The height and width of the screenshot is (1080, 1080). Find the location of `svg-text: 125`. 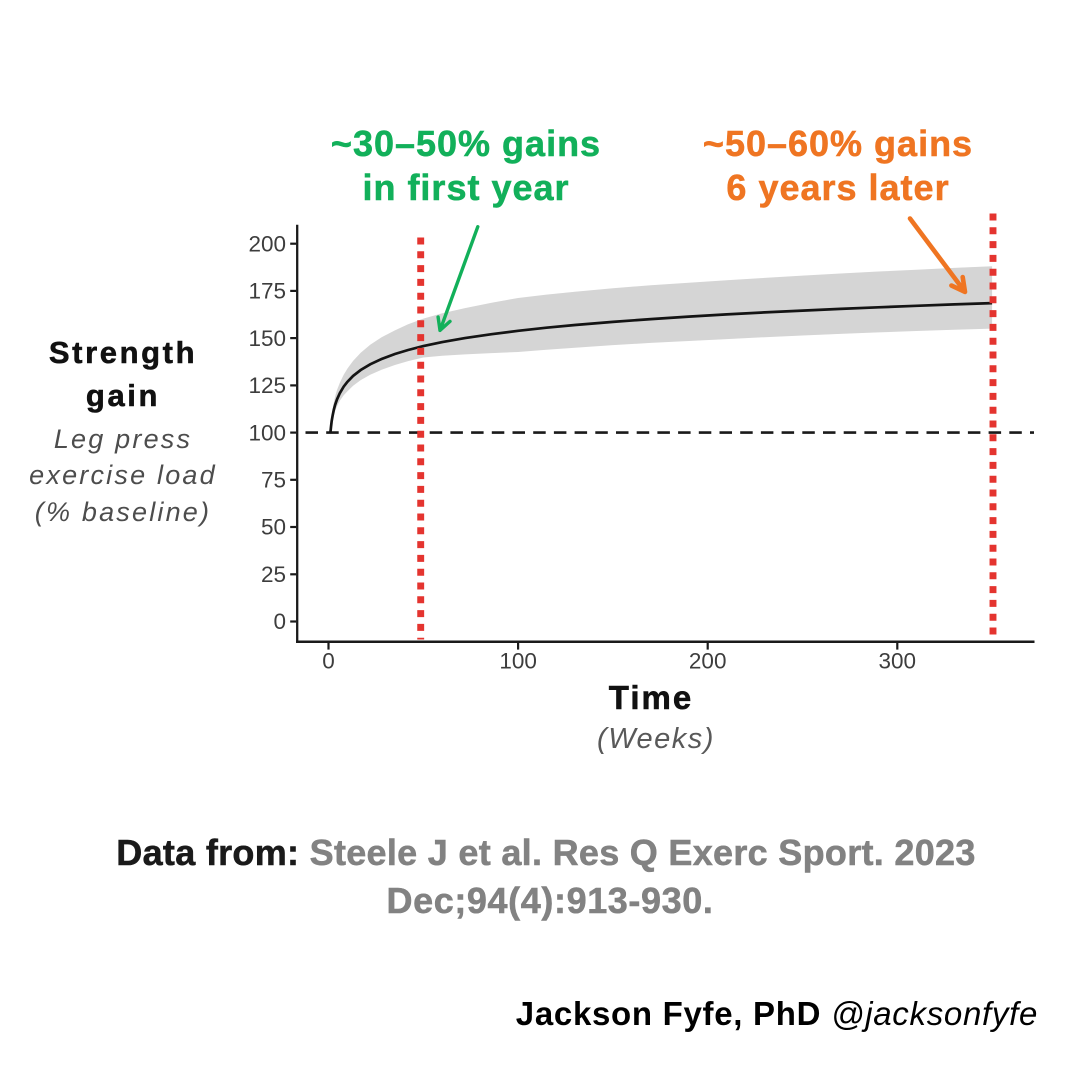

svg-text: 125 is located at coordinates (267, 385).